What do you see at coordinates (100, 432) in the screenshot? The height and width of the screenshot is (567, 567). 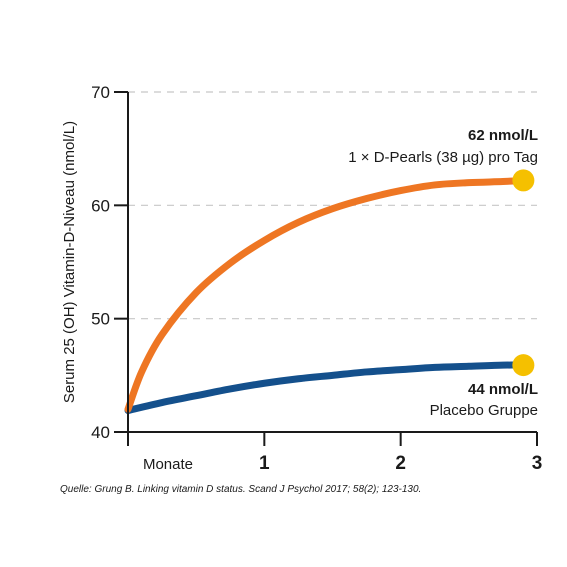 I see `y-tick-label-40: 40` at bounding box center [100, 432].